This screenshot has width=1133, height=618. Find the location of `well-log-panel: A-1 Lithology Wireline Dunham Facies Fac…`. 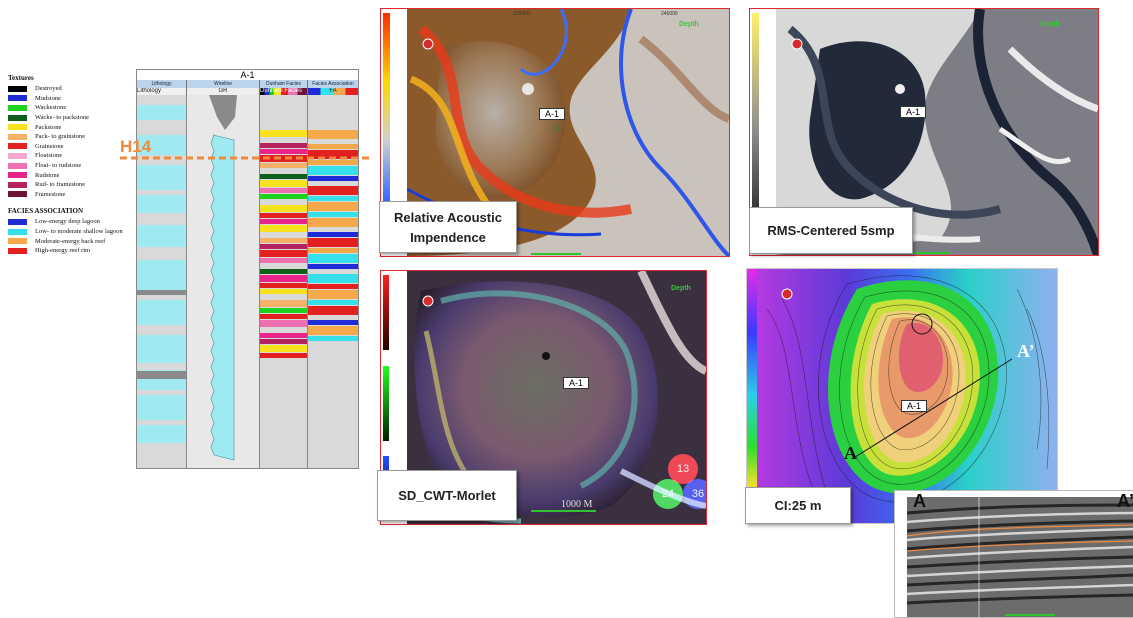

well-log-panel: A-1 Lithology Wireline Dunham Facies Fac… is located at coordinates (247, 269).